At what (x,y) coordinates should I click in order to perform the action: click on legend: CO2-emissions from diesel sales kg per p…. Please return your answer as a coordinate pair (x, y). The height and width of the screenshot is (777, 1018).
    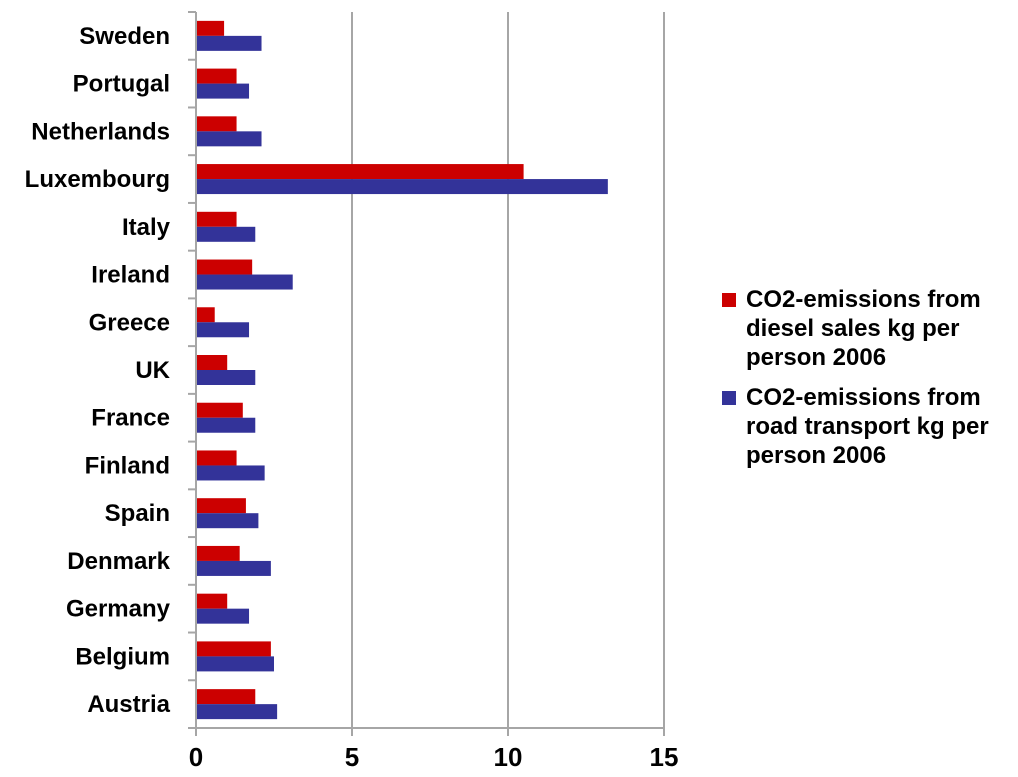
    Looking at the image, I should click on (867, 384).